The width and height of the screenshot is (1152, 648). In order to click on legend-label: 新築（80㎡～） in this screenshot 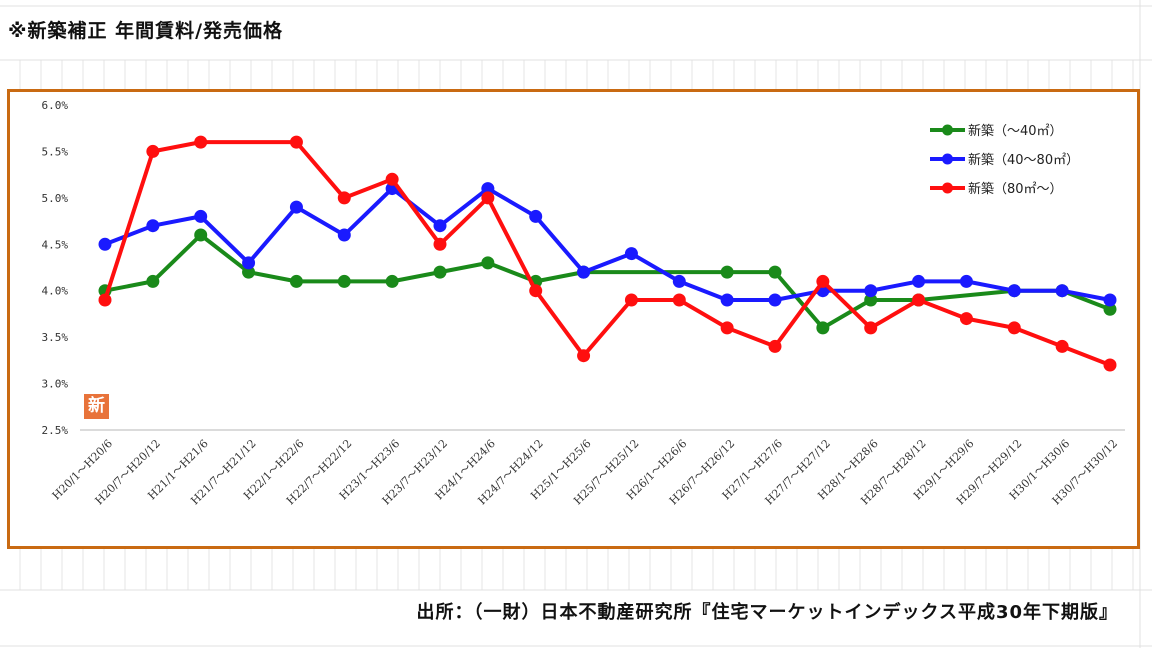, I will do `click(1015, 189)`.